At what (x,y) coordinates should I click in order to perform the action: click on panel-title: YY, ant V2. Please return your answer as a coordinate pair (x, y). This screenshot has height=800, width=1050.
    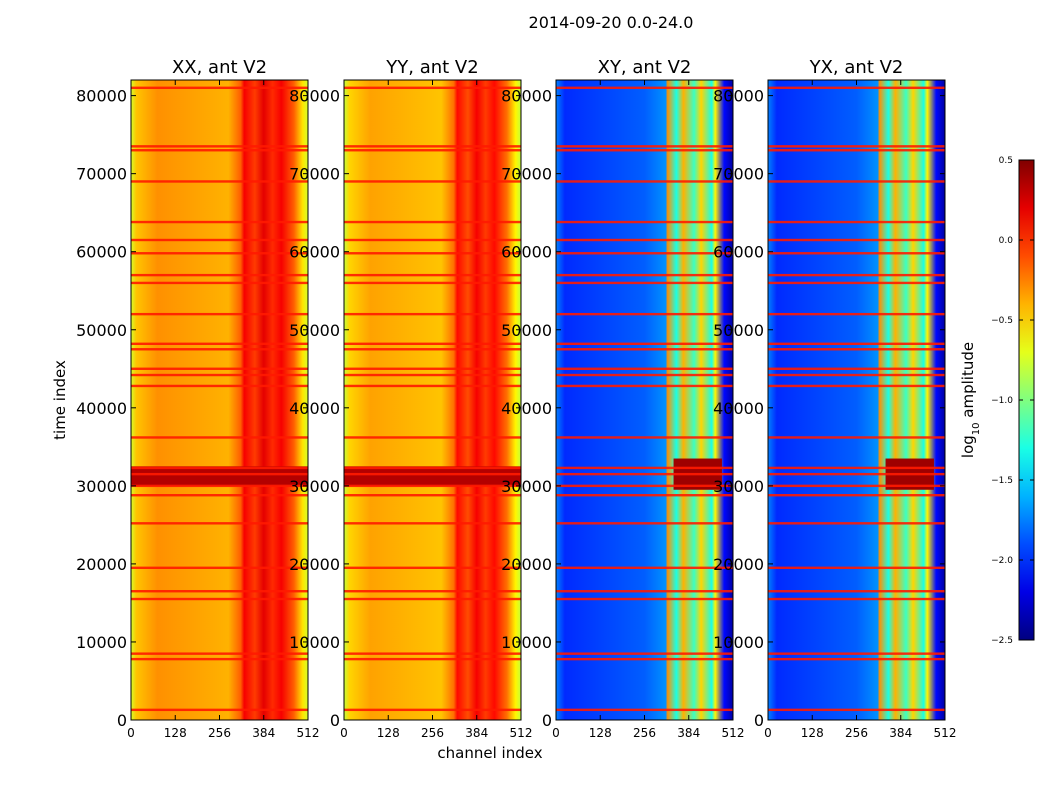
    Looking at the image, I should click on (431, 67).